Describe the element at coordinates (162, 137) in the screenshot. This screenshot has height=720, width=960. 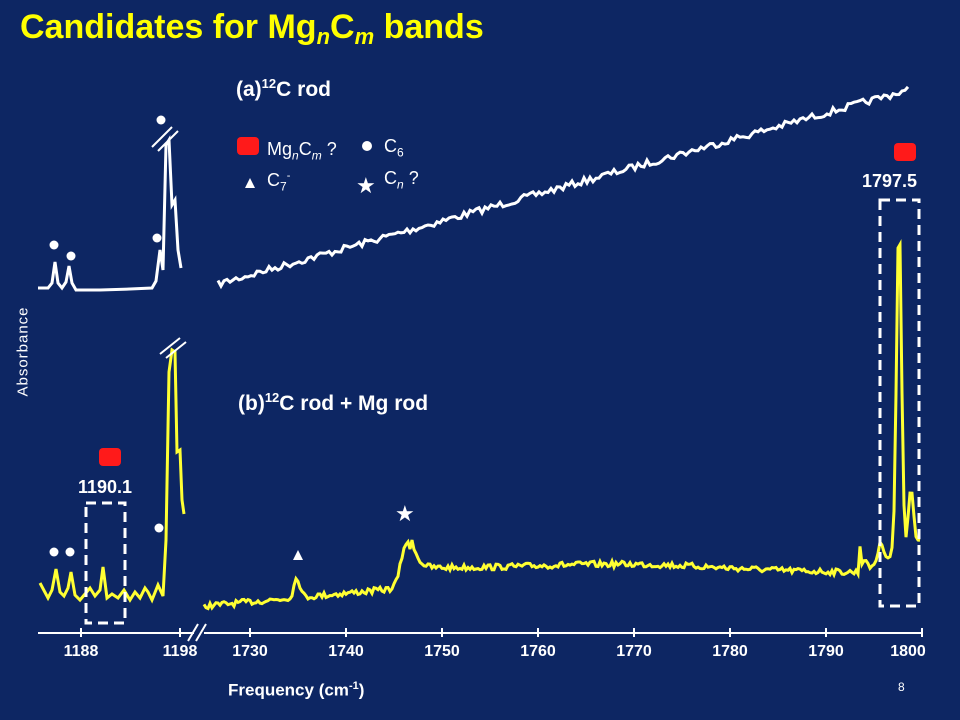
I see `axis-break-a` at that location.